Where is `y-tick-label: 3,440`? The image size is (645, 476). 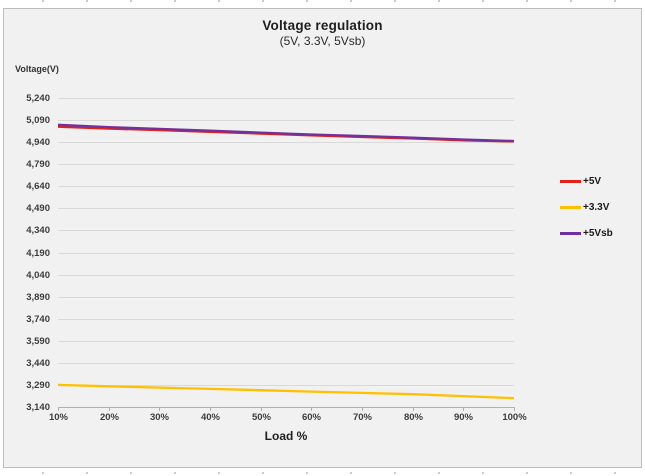
y-tick-label: 3,440 is located at coordinates (38, 363).